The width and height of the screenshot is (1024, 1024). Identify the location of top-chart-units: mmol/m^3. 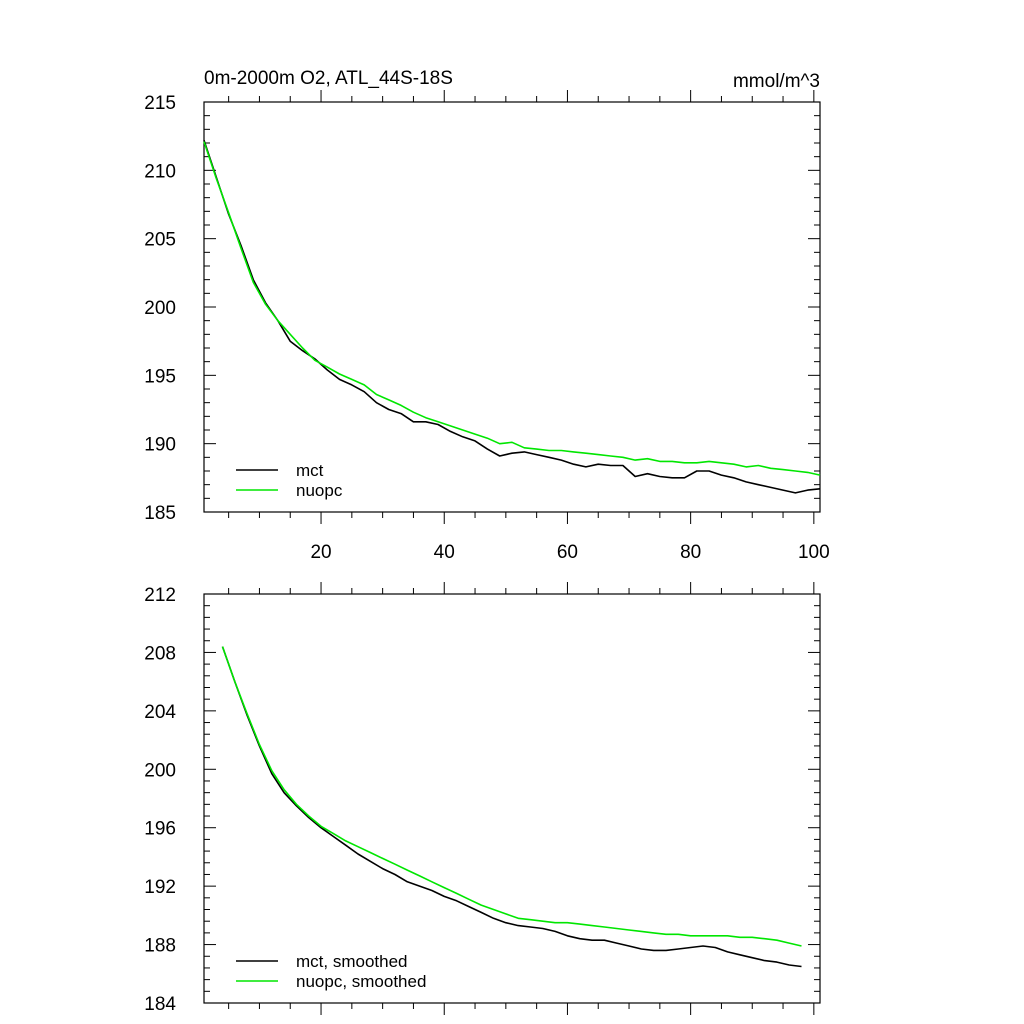
(776, 81).